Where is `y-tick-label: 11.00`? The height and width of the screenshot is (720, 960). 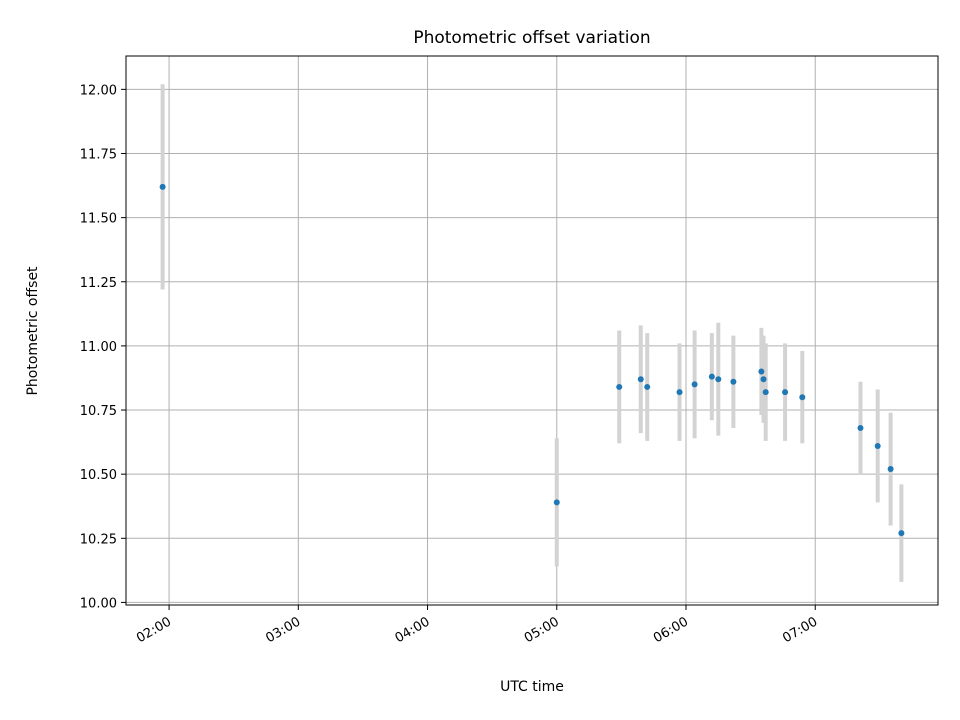
y-tick-label: 11.00 is located at coordinates (98, 347).